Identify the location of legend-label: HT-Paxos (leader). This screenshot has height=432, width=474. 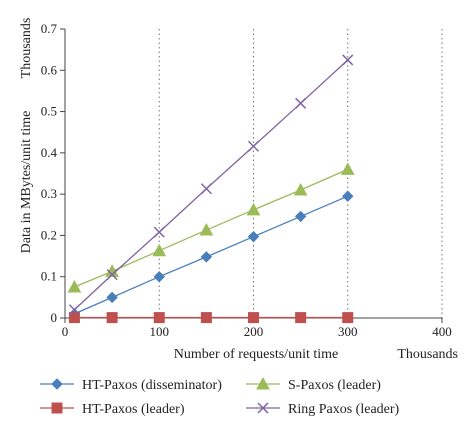
(133, 409).